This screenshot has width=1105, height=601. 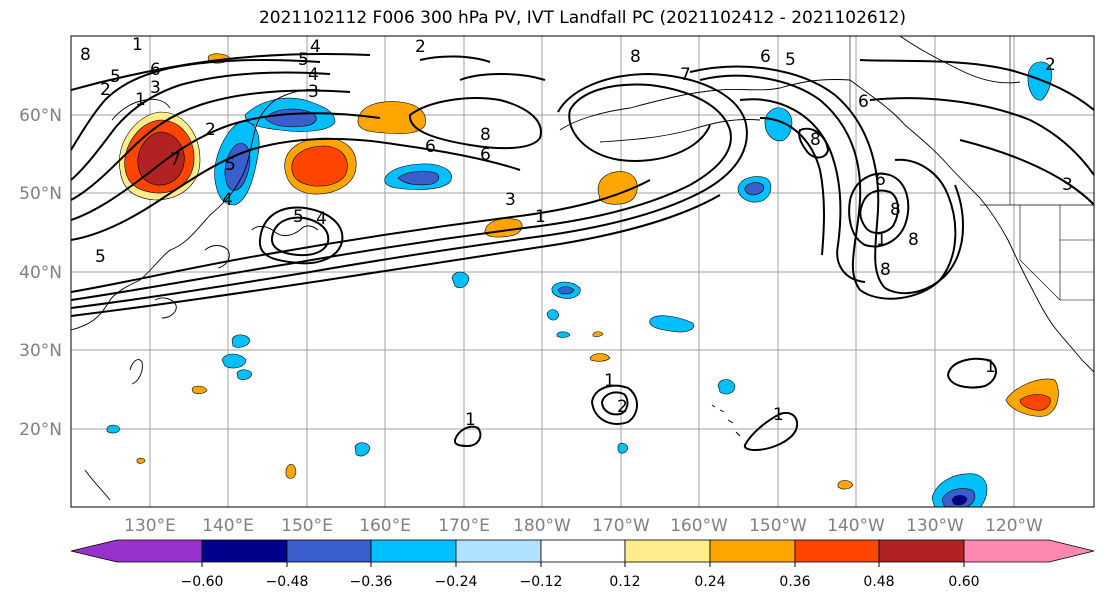 I want to click on lon-label: 180°W, so click(x=542, y=526).